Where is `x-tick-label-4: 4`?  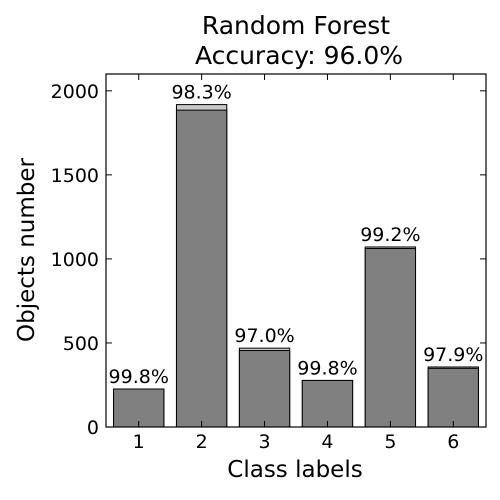 x-tick-label-4: 4 is located at coordinates (327, 442).